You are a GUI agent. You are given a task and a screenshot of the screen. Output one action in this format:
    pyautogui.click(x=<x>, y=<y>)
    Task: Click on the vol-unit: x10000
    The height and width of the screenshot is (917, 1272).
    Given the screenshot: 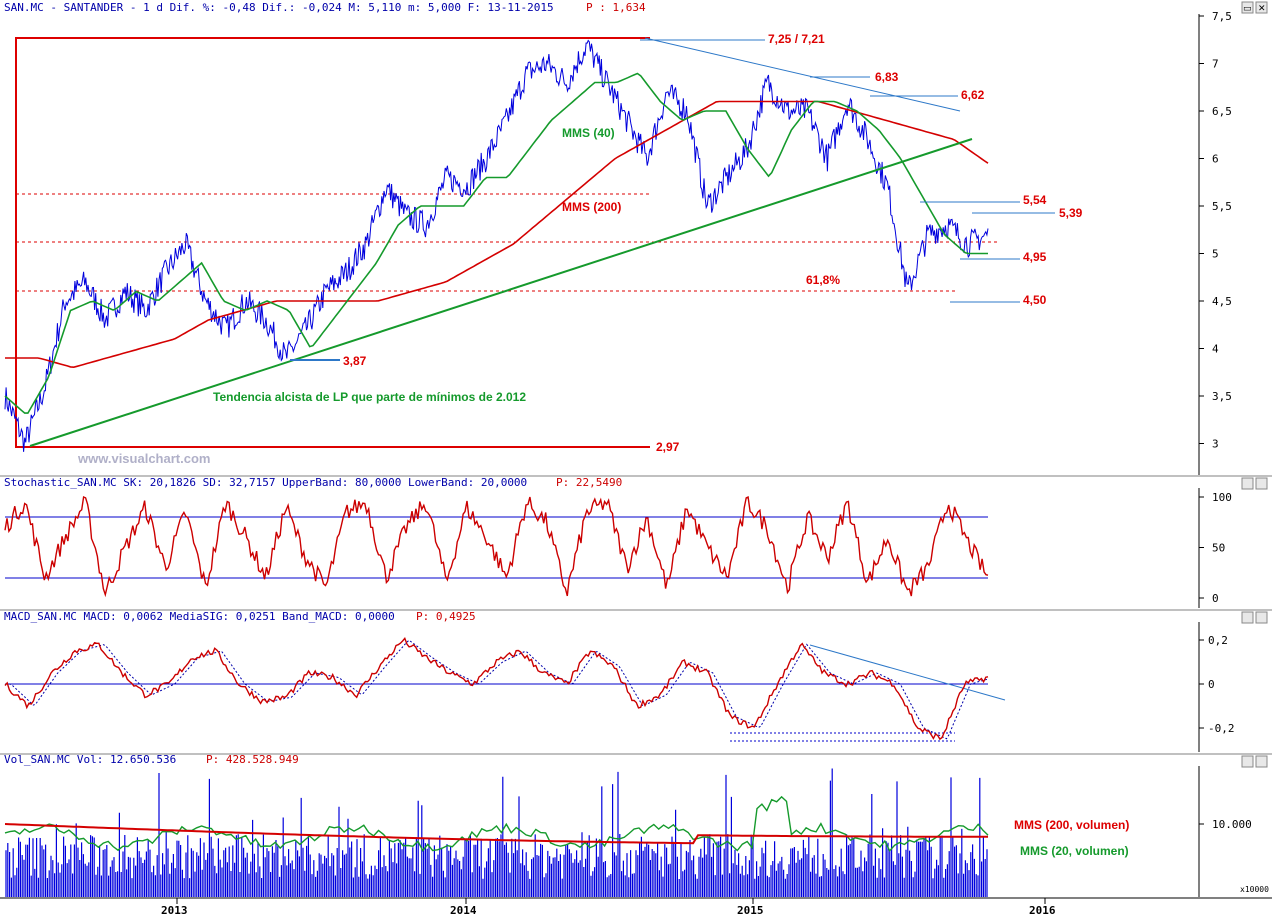 What is the action you would take?
    pyautogui.click(x=1254, y=889)
    